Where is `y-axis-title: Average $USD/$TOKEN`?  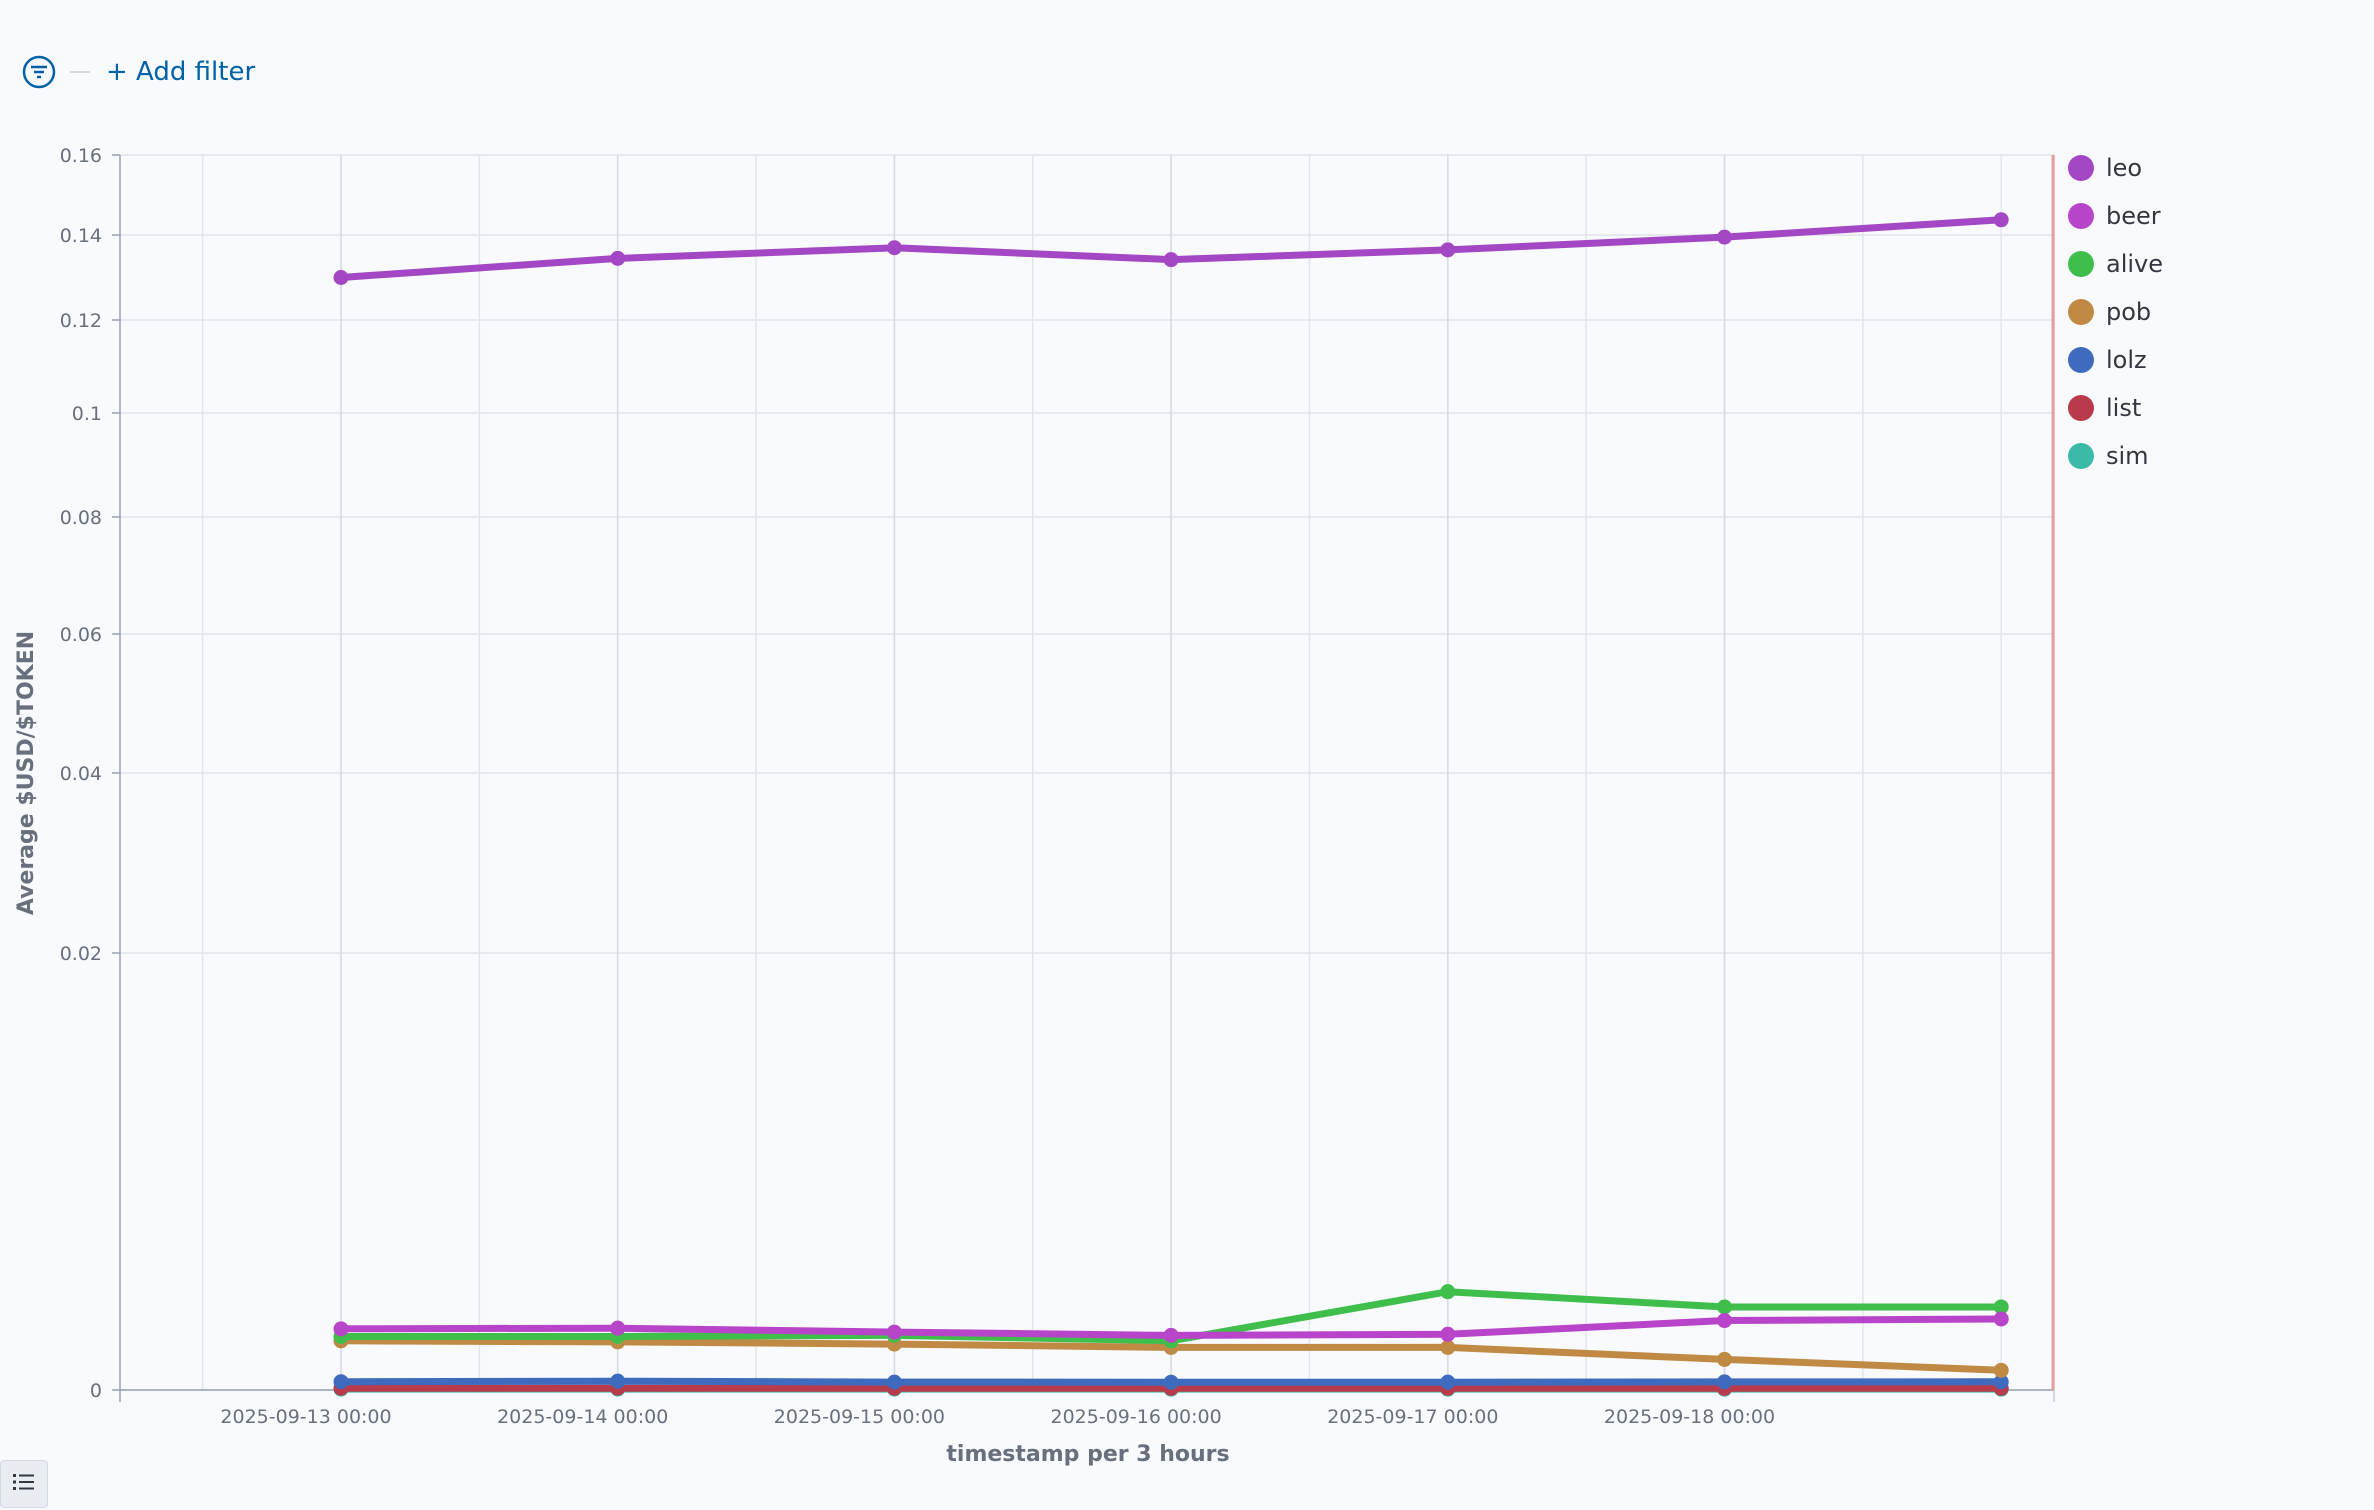 y-axis-title: Average $USD/$TOKEN is located at coordinates (26, 773).